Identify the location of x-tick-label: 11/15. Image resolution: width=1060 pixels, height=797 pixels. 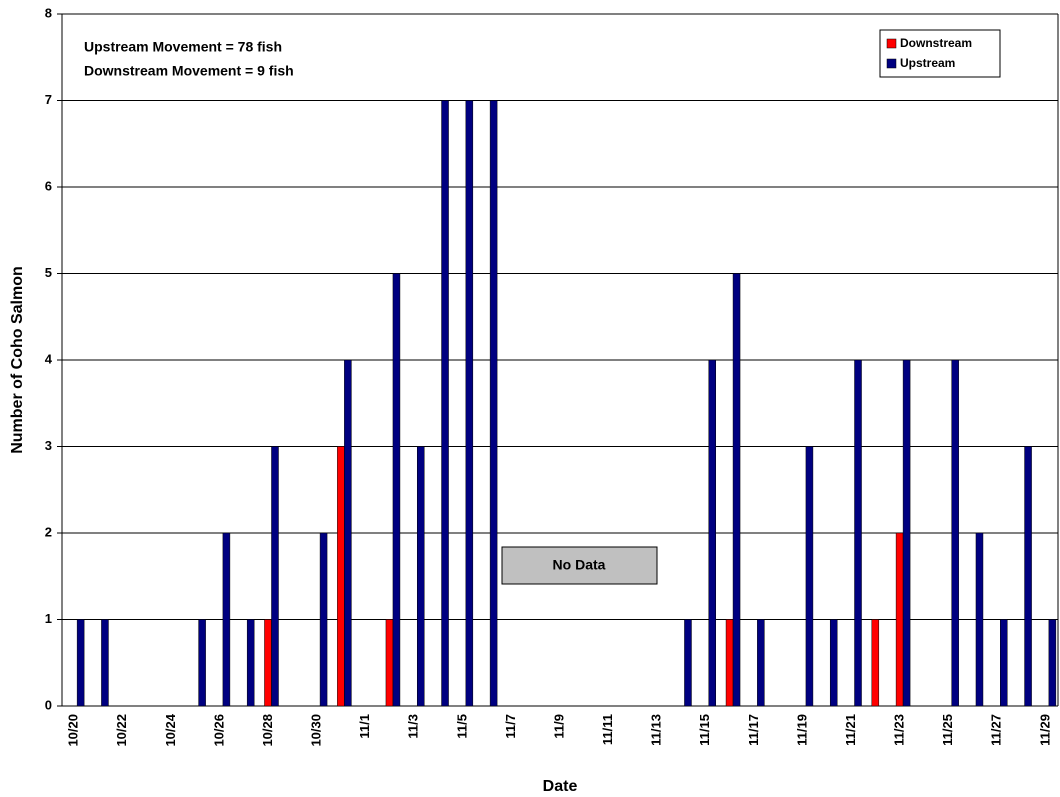
(704, 730).